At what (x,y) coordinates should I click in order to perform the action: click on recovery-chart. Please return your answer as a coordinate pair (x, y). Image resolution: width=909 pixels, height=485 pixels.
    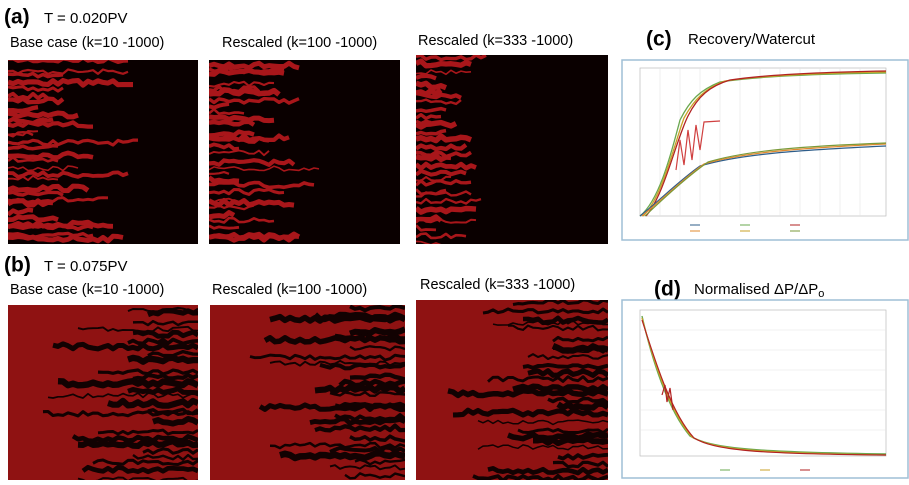
    Looking at the image, I should click on (765, 150).